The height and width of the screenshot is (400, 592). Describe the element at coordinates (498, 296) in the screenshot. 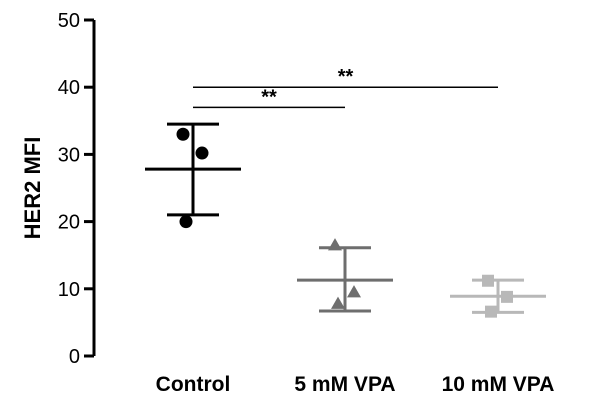

I see `group-10-mm-vpa` at that location.